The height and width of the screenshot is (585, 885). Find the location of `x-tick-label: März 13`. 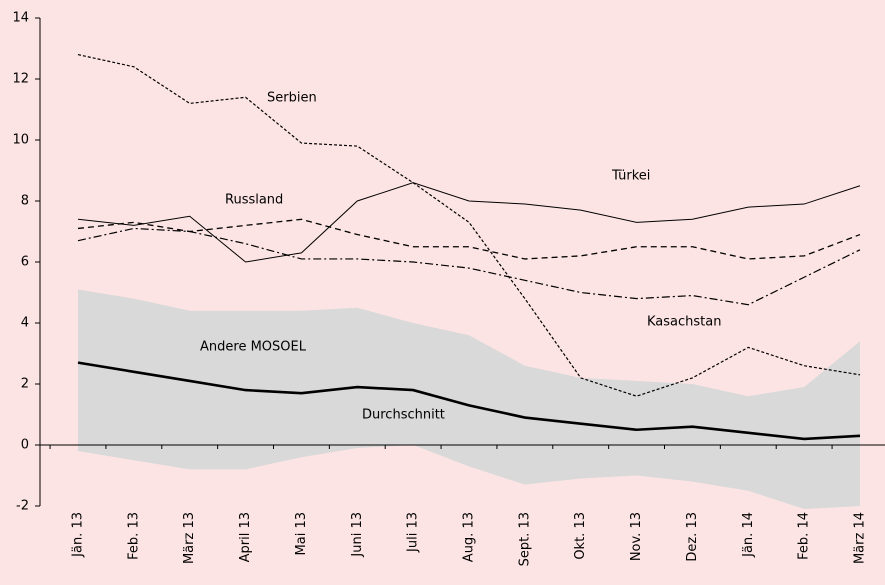

x-tick-label: März 13 is located at coordinates (189, 538).